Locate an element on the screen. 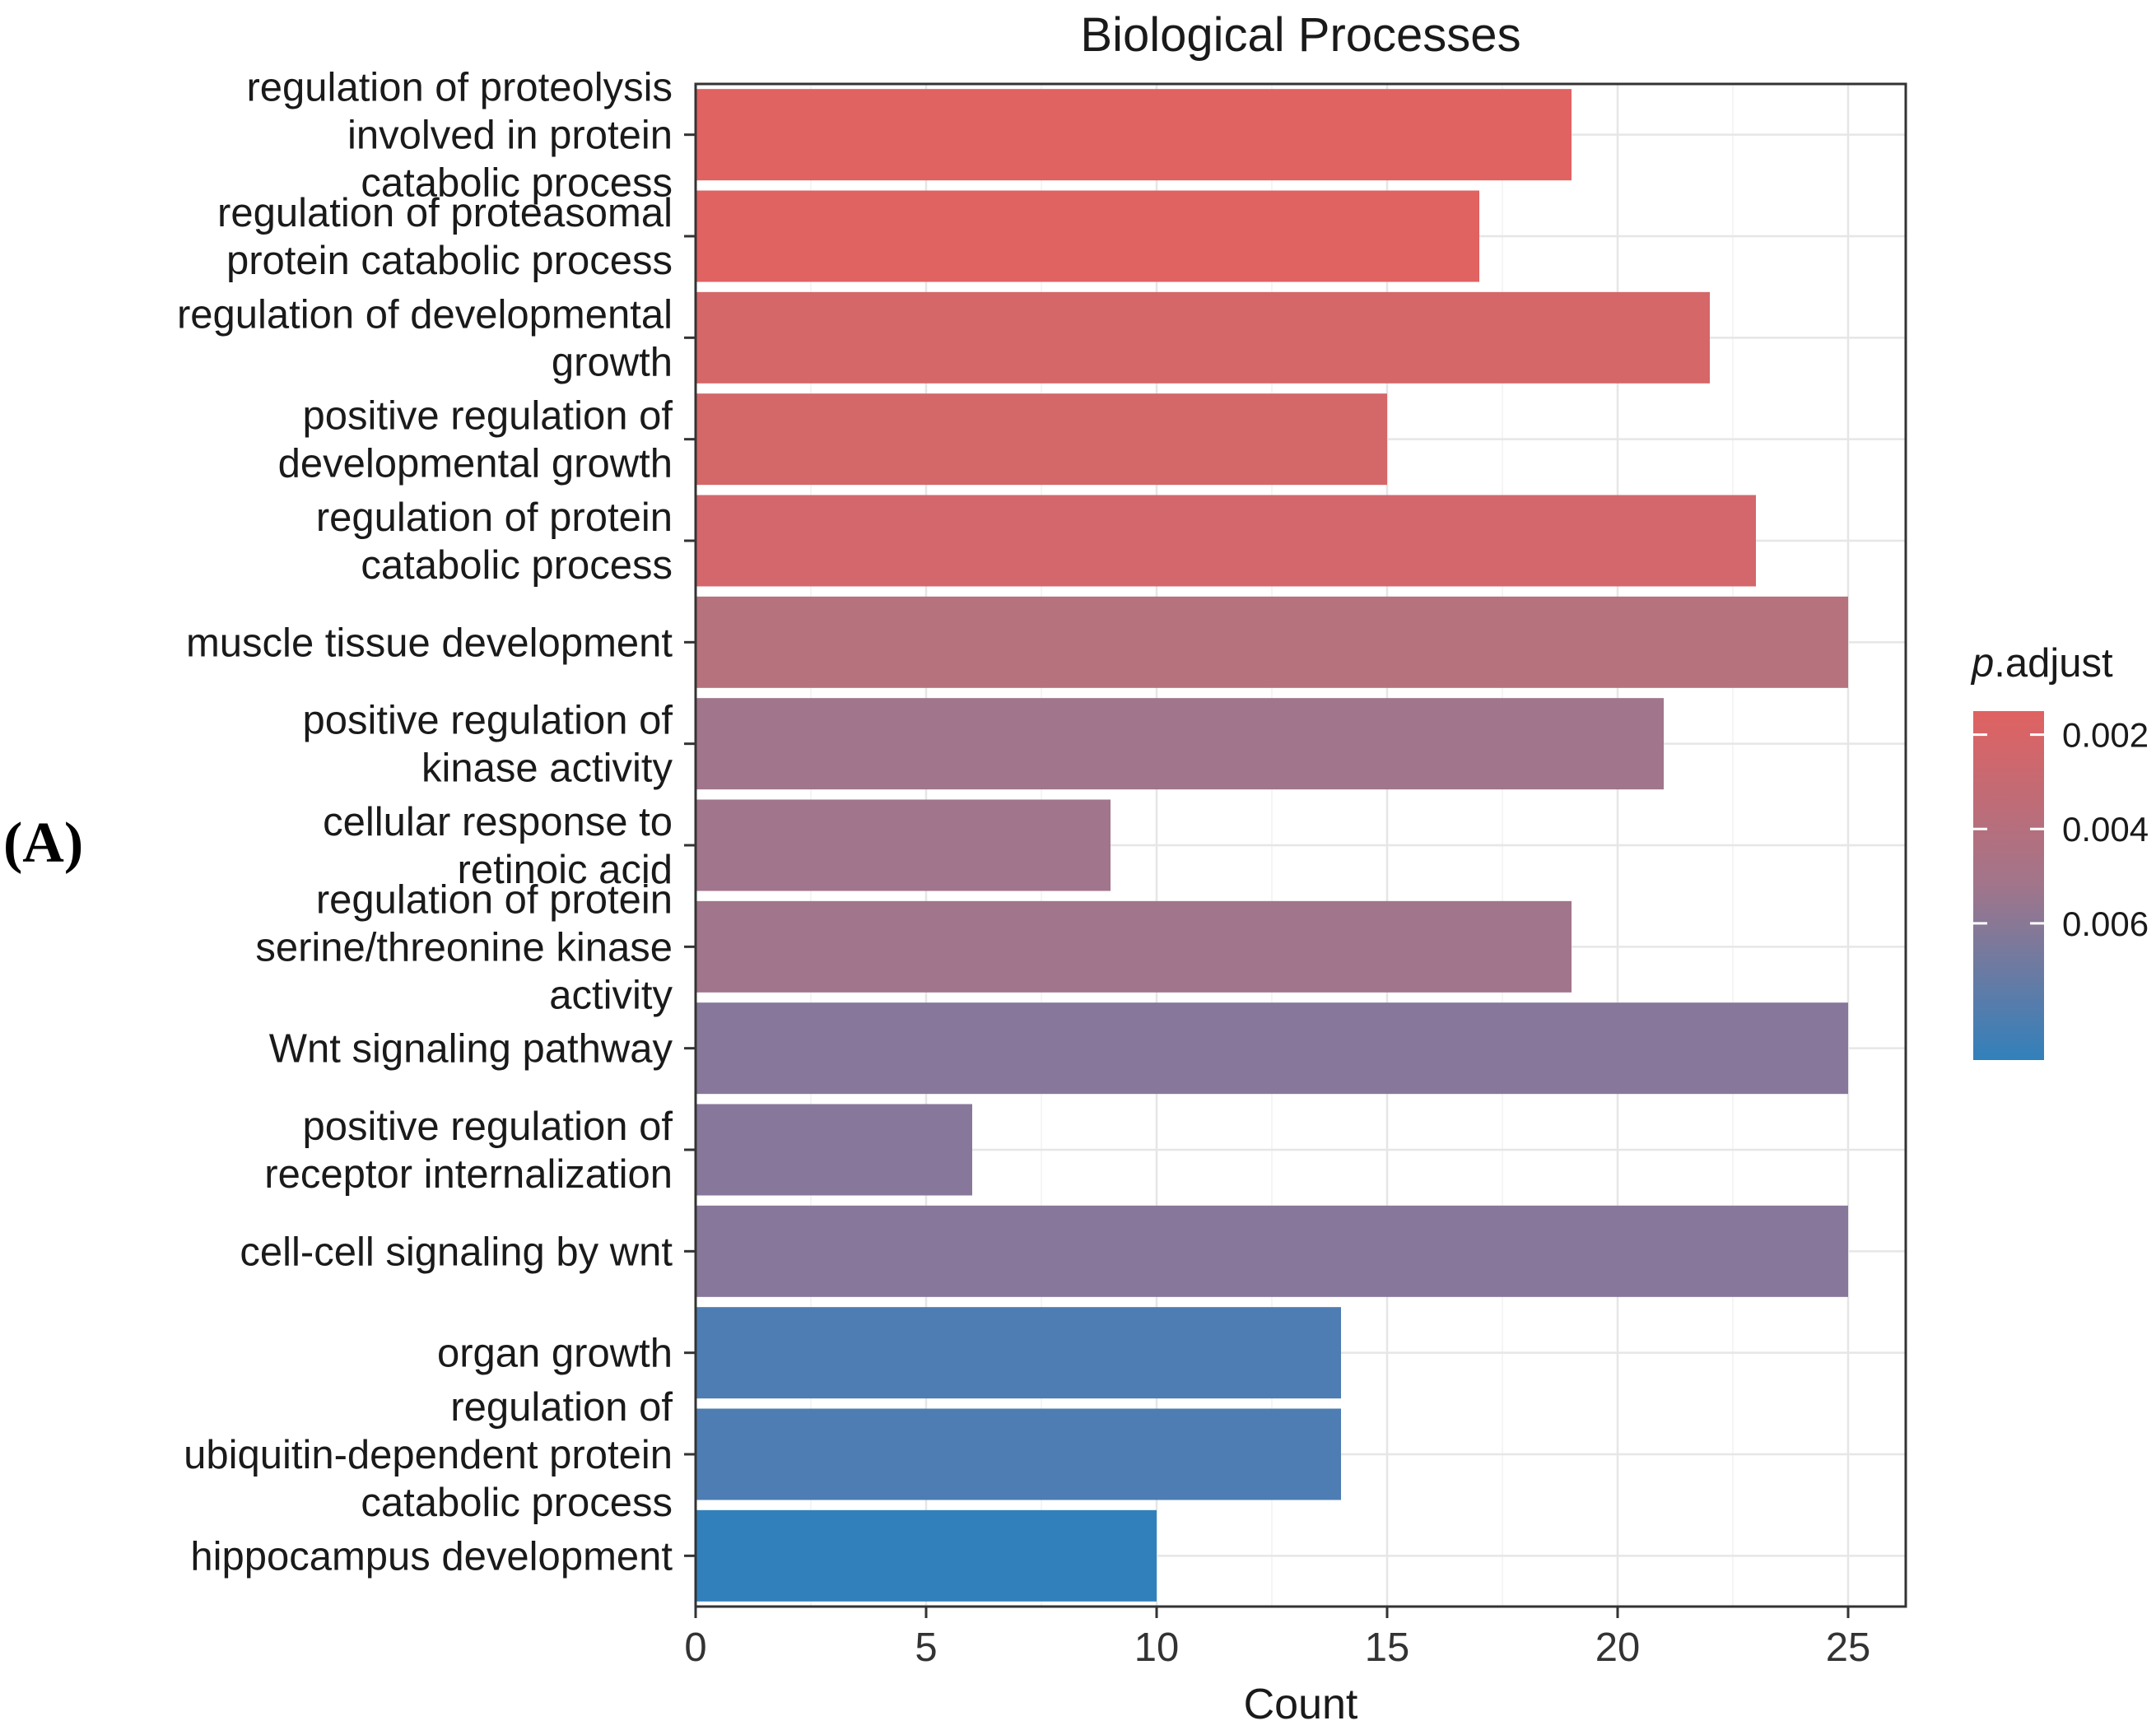 This screenshot has height=1730, width=2156. legend-title-italic: p is located at coordinates (1982, 663).